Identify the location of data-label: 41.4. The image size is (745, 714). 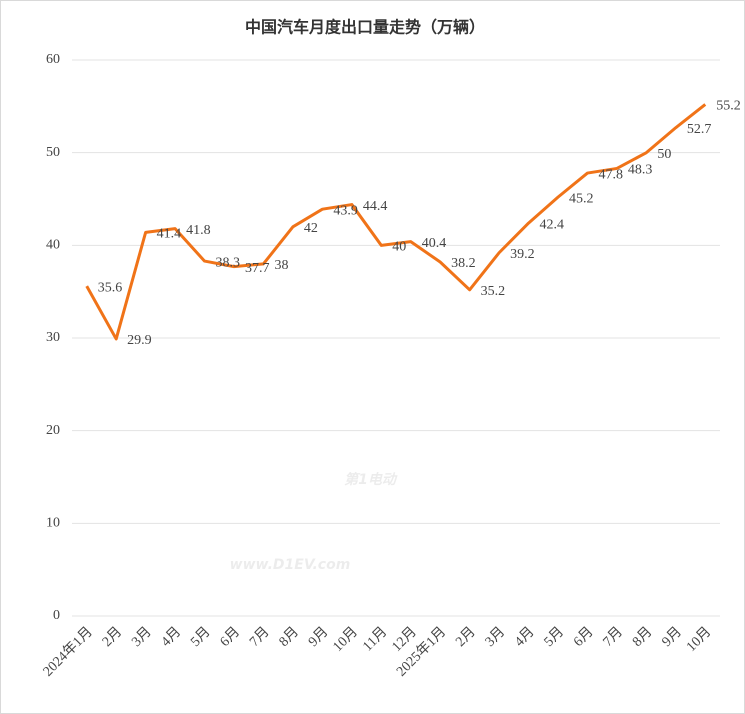
(169, 234).